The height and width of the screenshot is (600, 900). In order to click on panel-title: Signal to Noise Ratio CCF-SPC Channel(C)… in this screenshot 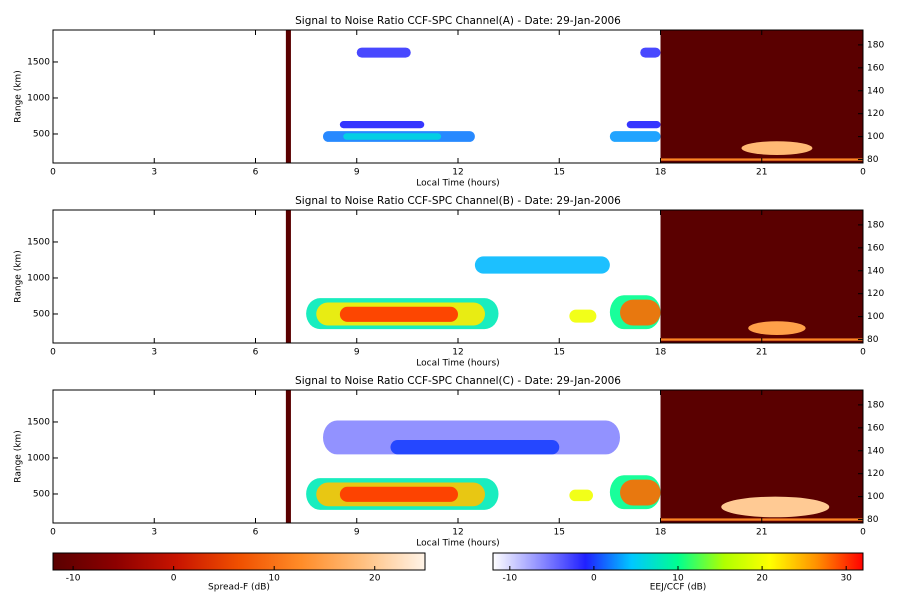, I will do `click(458, 381)`.